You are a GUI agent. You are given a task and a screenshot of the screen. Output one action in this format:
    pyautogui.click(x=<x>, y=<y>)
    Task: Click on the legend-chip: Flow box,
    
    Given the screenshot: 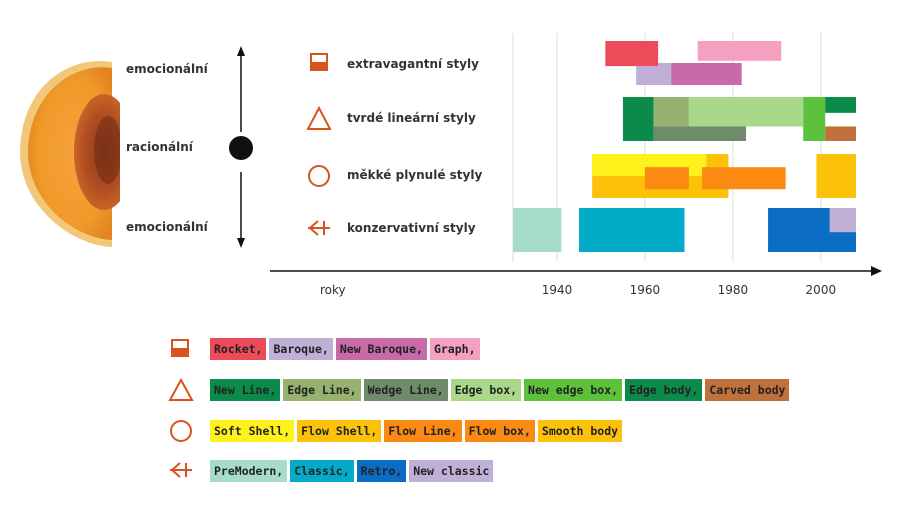 What is the action you would take?
    pyautogui.click(x=499, y=431)
    